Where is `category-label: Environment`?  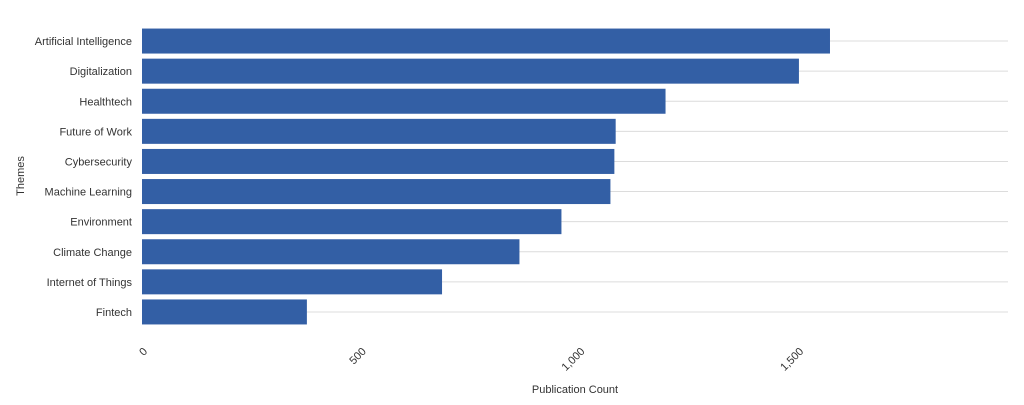 category-label: Environment is located at coordinates (101, 223).